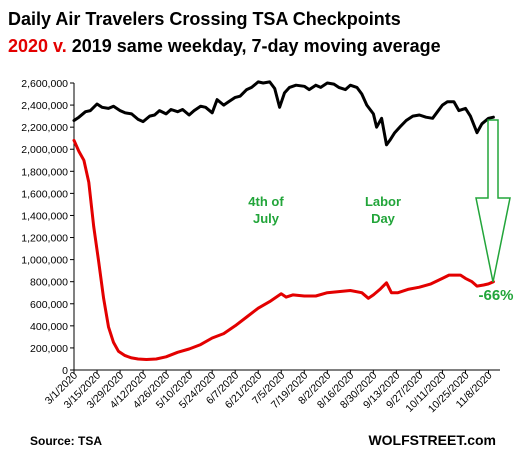 The image size is (517, 456). I want to click on y-tick-label: 1,600,000, so click(44, 194).